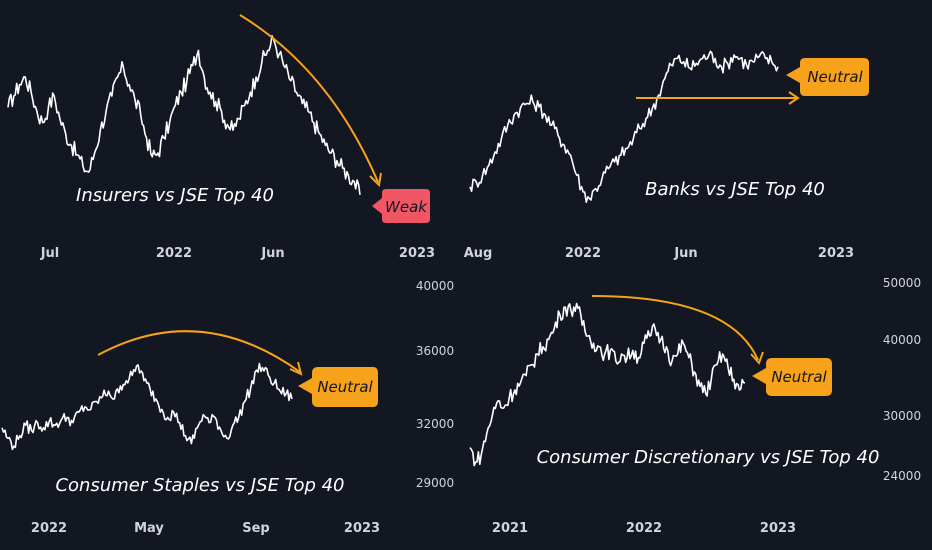  I want to click on discretionary-series-line, so click(607, 384).